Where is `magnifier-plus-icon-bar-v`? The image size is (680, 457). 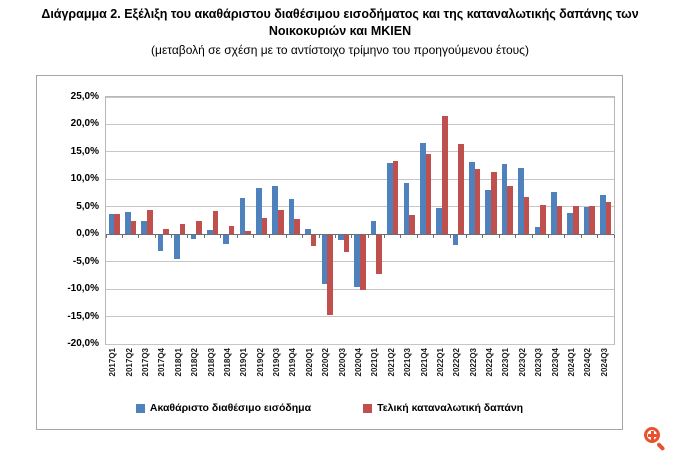
magnifier-plus-icon-bar-v is located at coordinates (652, 435).